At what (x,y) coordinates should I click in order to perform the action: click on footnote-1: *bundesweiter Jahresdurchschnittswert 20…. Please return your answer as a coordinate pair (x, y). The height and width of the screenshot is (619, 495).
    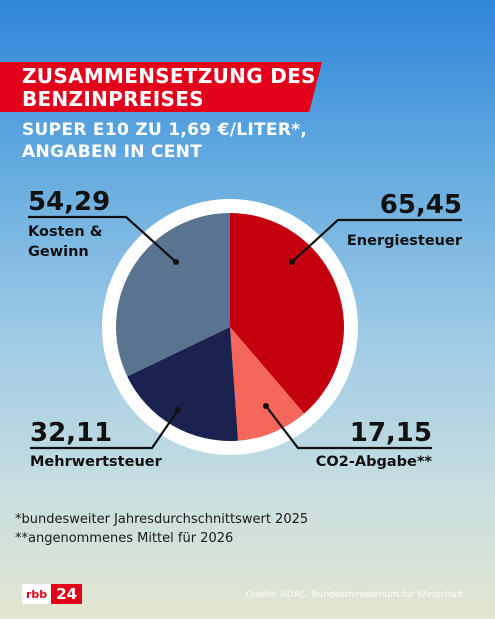
    Looking at the image, I should click on (162, 519).